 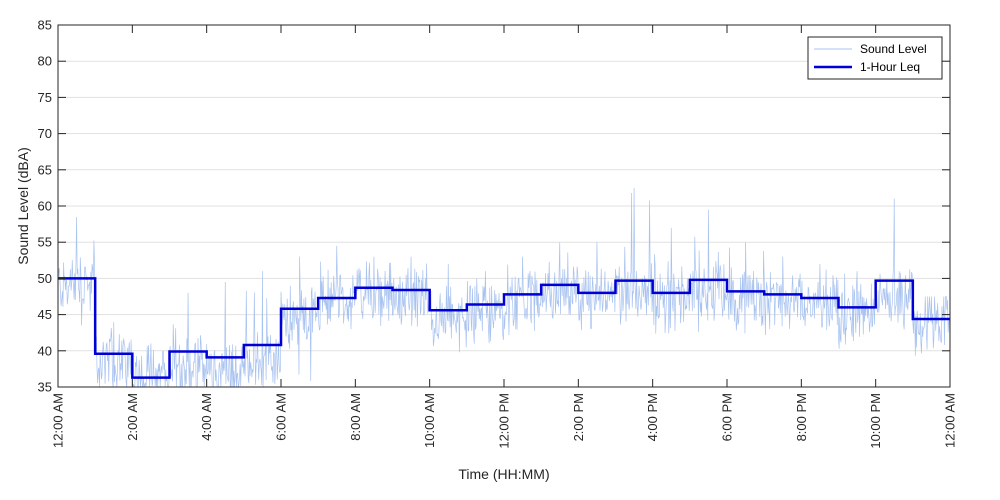 I want to click on y-tick-label: 80, so click(x=45, y=61).